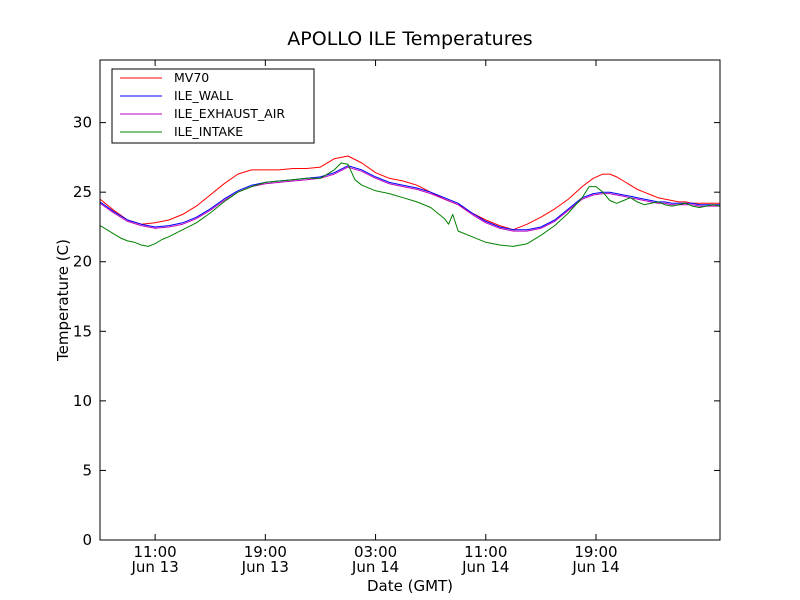 The image size is (800, 600). I want to click on chart-title: APOLLO ILE Temperatures, so click(409, 39).